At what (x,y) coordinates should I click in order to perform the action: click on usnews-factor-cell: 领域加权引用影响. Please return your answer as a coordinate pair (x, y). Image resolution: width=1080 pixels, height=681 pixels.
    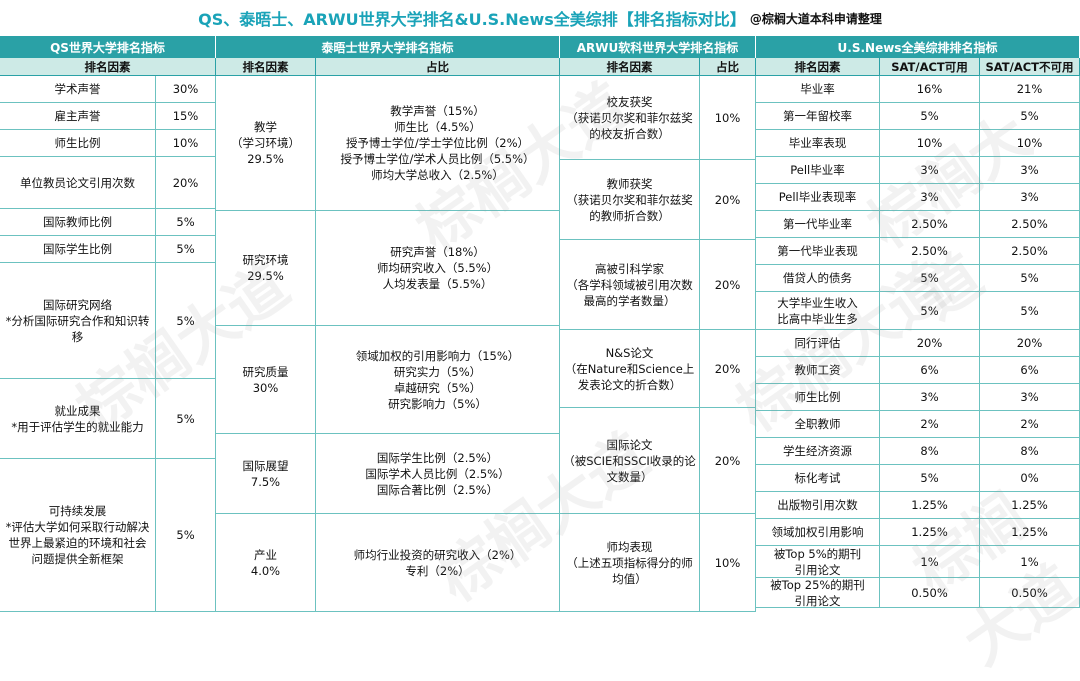
    Looking at the image, I should click on (818, 532).